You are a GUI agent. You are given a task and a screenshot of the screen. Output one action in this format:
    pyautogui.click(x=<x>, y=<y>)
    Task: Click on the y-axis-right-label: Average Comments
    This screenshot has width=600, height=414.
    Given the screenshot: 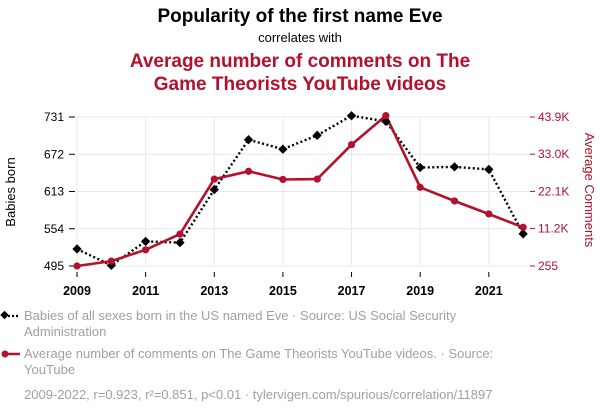 What is the action you would take?
    pyautogui.click(x=589, y=190)
    